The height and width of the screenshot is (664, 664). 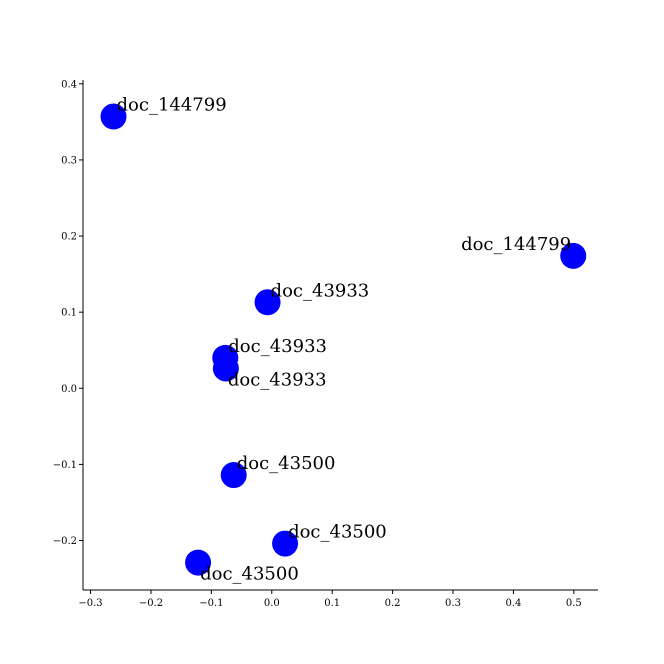 What do you see at coordinates (65, 541) in the screenshot?
I see `y-tick-label: −0.2` at bounding box center [65, 541].